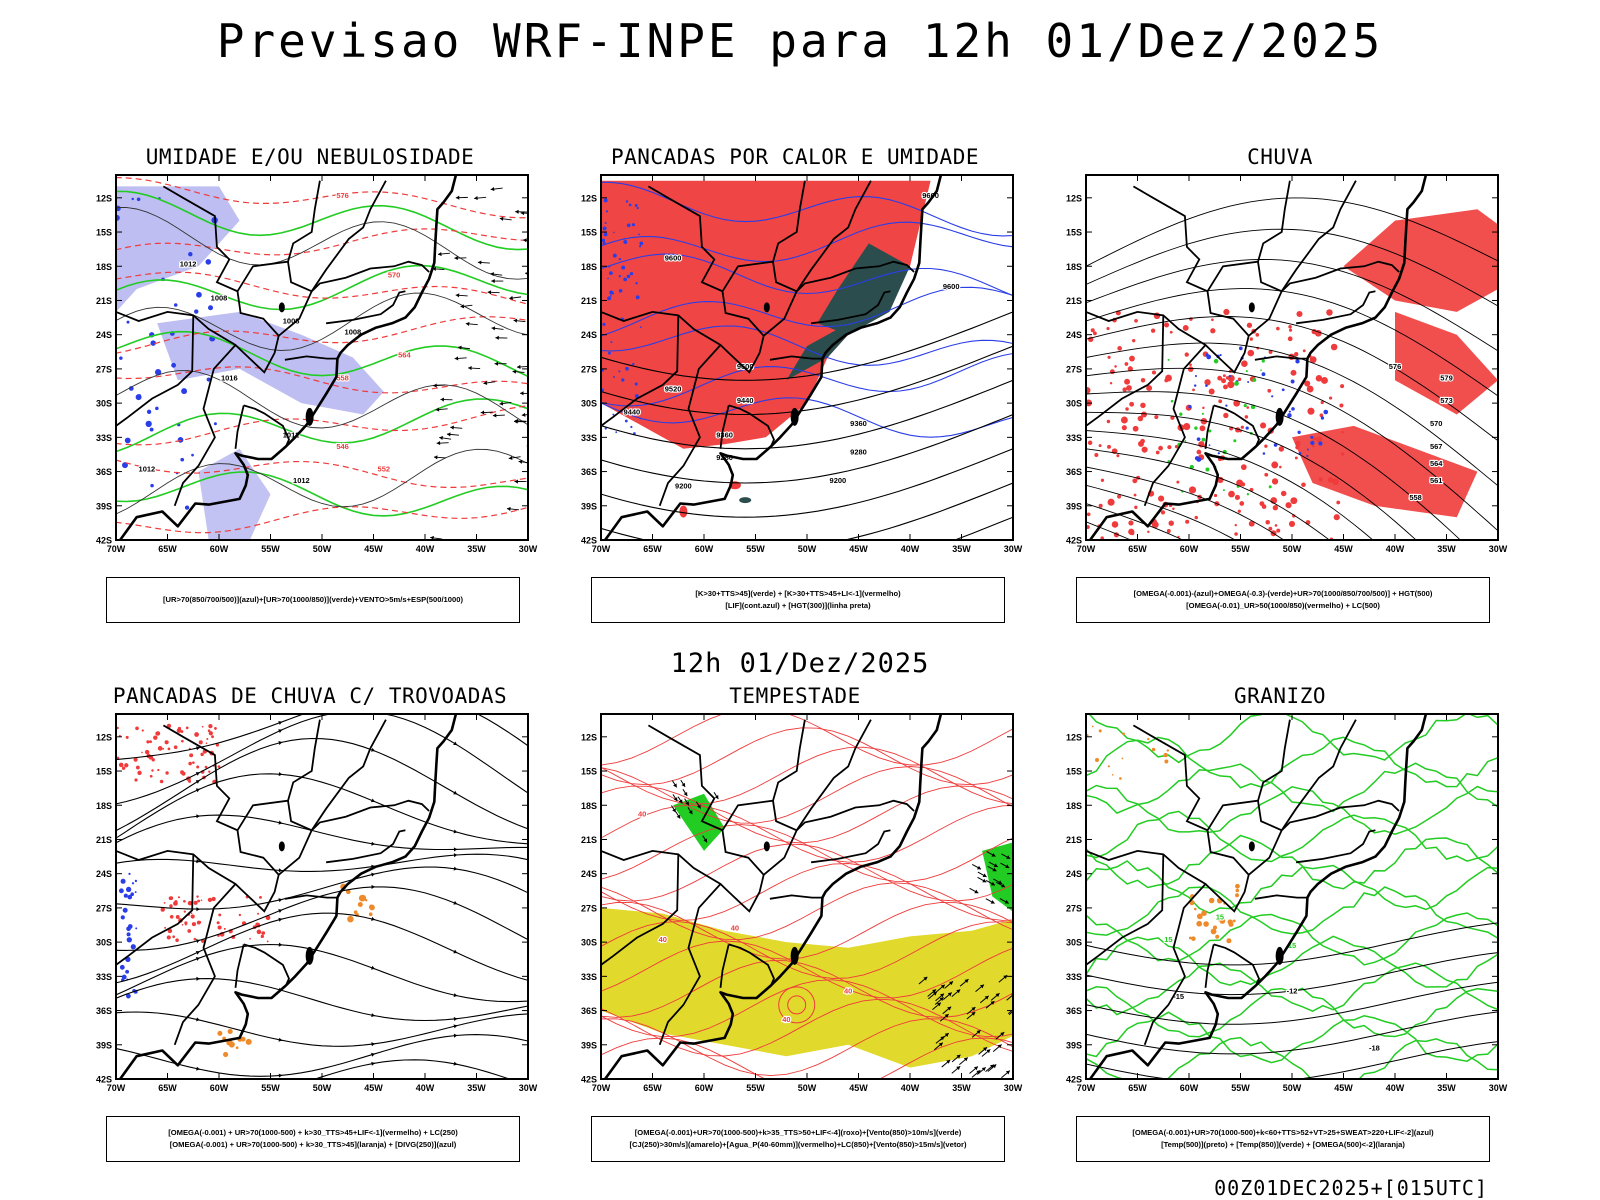  I want to click on contour-label: 9280, so click(858, 451).